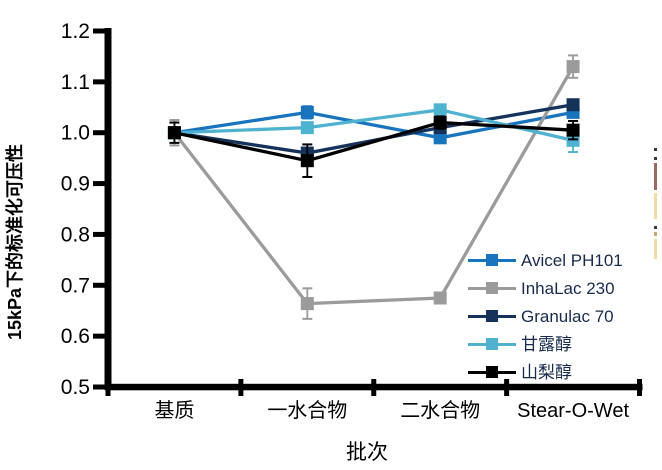 The image size is (662, 470). I want to click on legend-label: 甘露醇, so click(546, 344).